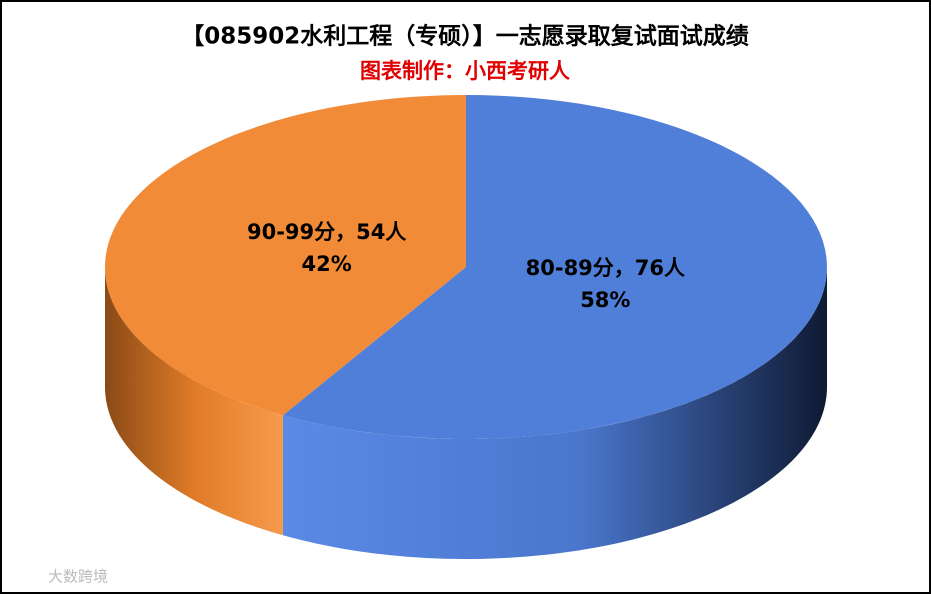  Describe the element at coordinates (605, 268) in the screenshot. I see `data-label: 80-89分，76人` at that location.